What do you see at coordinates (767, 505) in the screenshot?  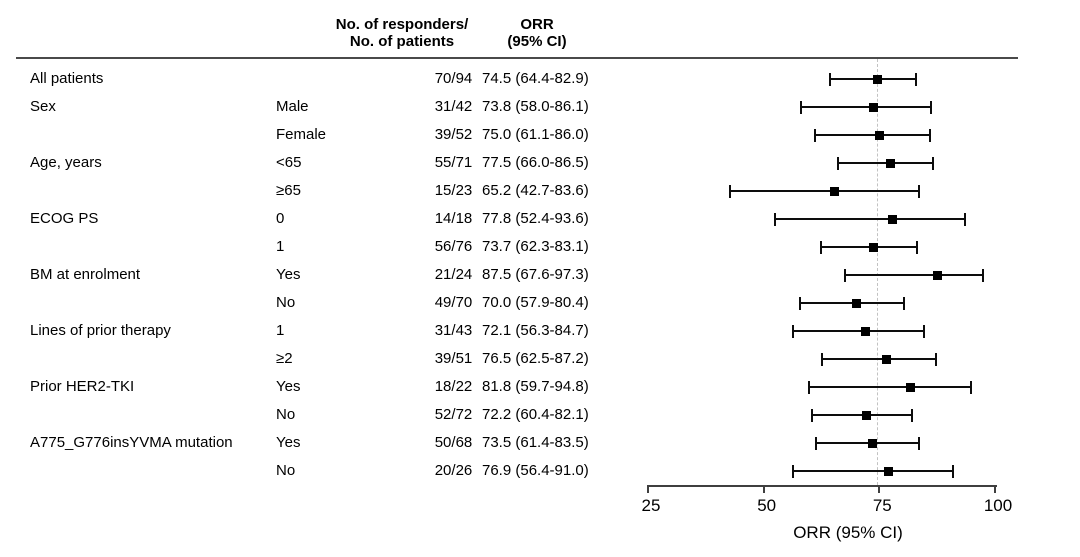 I see `x-axis-tick-label: 50` at bounding box center [767, 505].